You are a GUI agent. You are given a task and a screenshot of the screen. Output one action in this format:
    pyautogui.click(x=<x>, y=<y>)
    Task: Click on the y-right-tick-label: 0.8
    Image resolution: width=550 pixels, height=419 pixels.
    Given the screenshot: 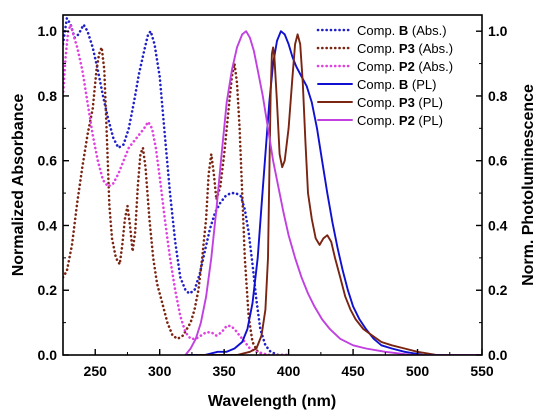 What is the action you would take?
    pyautogui.click(x=498, y=96)
    